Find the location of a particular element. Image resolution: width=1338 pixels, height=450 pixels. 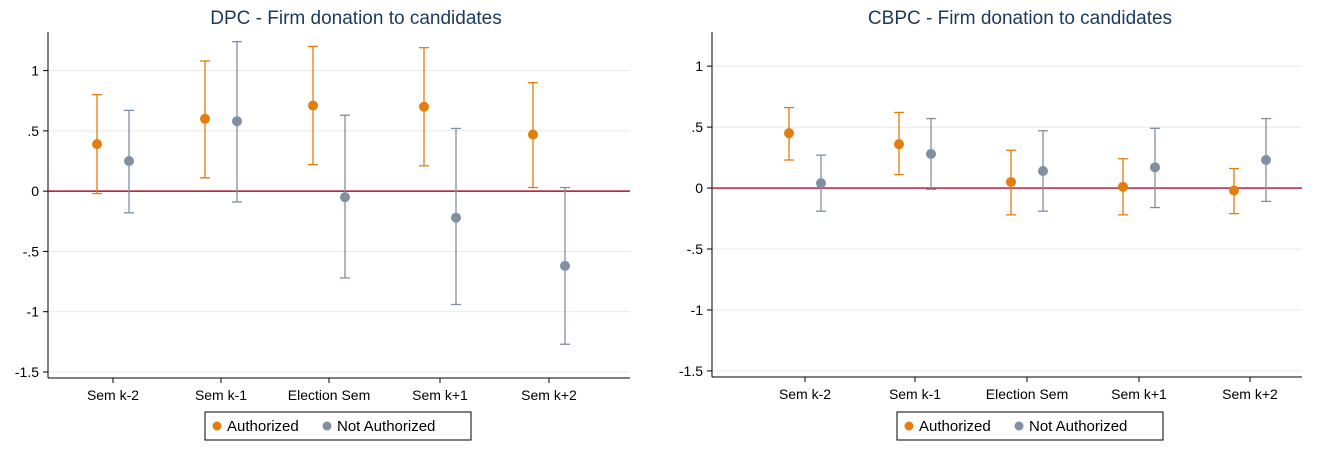

chart-title: CBPC - Firm donation to candidates is located at coordinates (1020, 18).